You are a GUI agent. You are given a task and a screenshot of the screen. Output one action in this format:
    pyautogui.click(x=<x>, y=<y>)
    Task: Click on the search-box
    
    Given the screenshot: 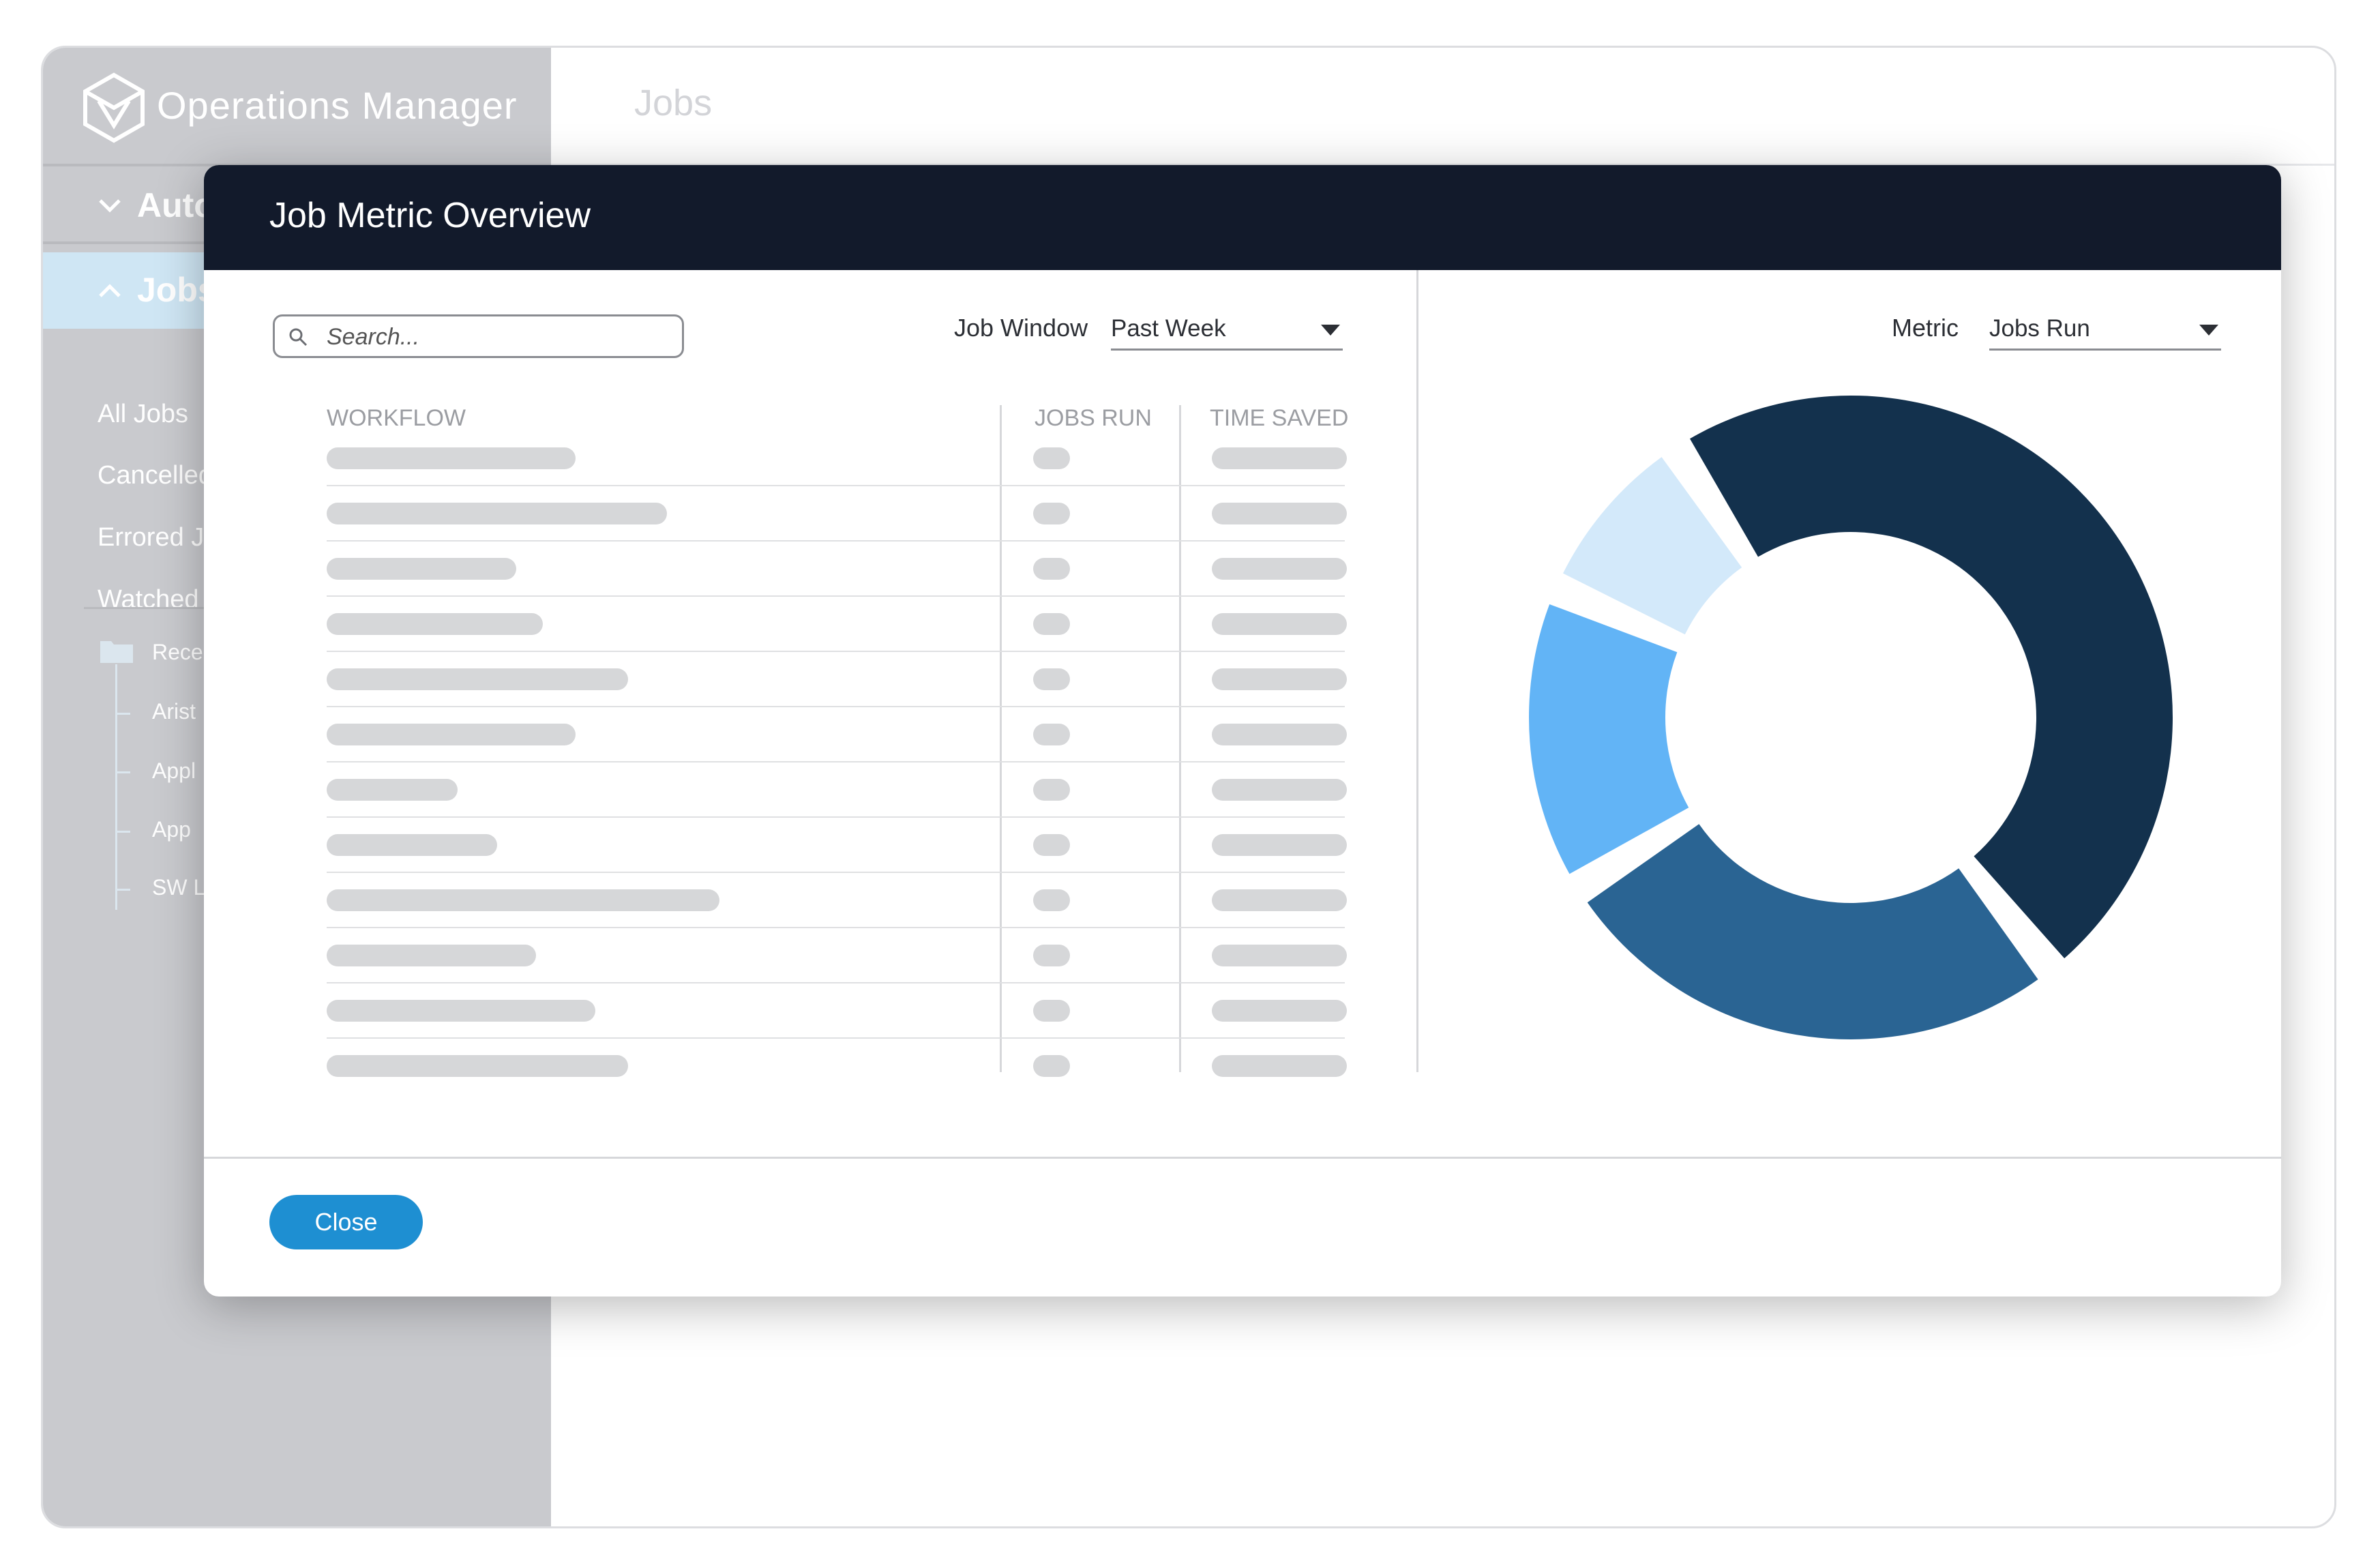 What is the action you would take?
    pyautogui.click(x=478, y=336)
    